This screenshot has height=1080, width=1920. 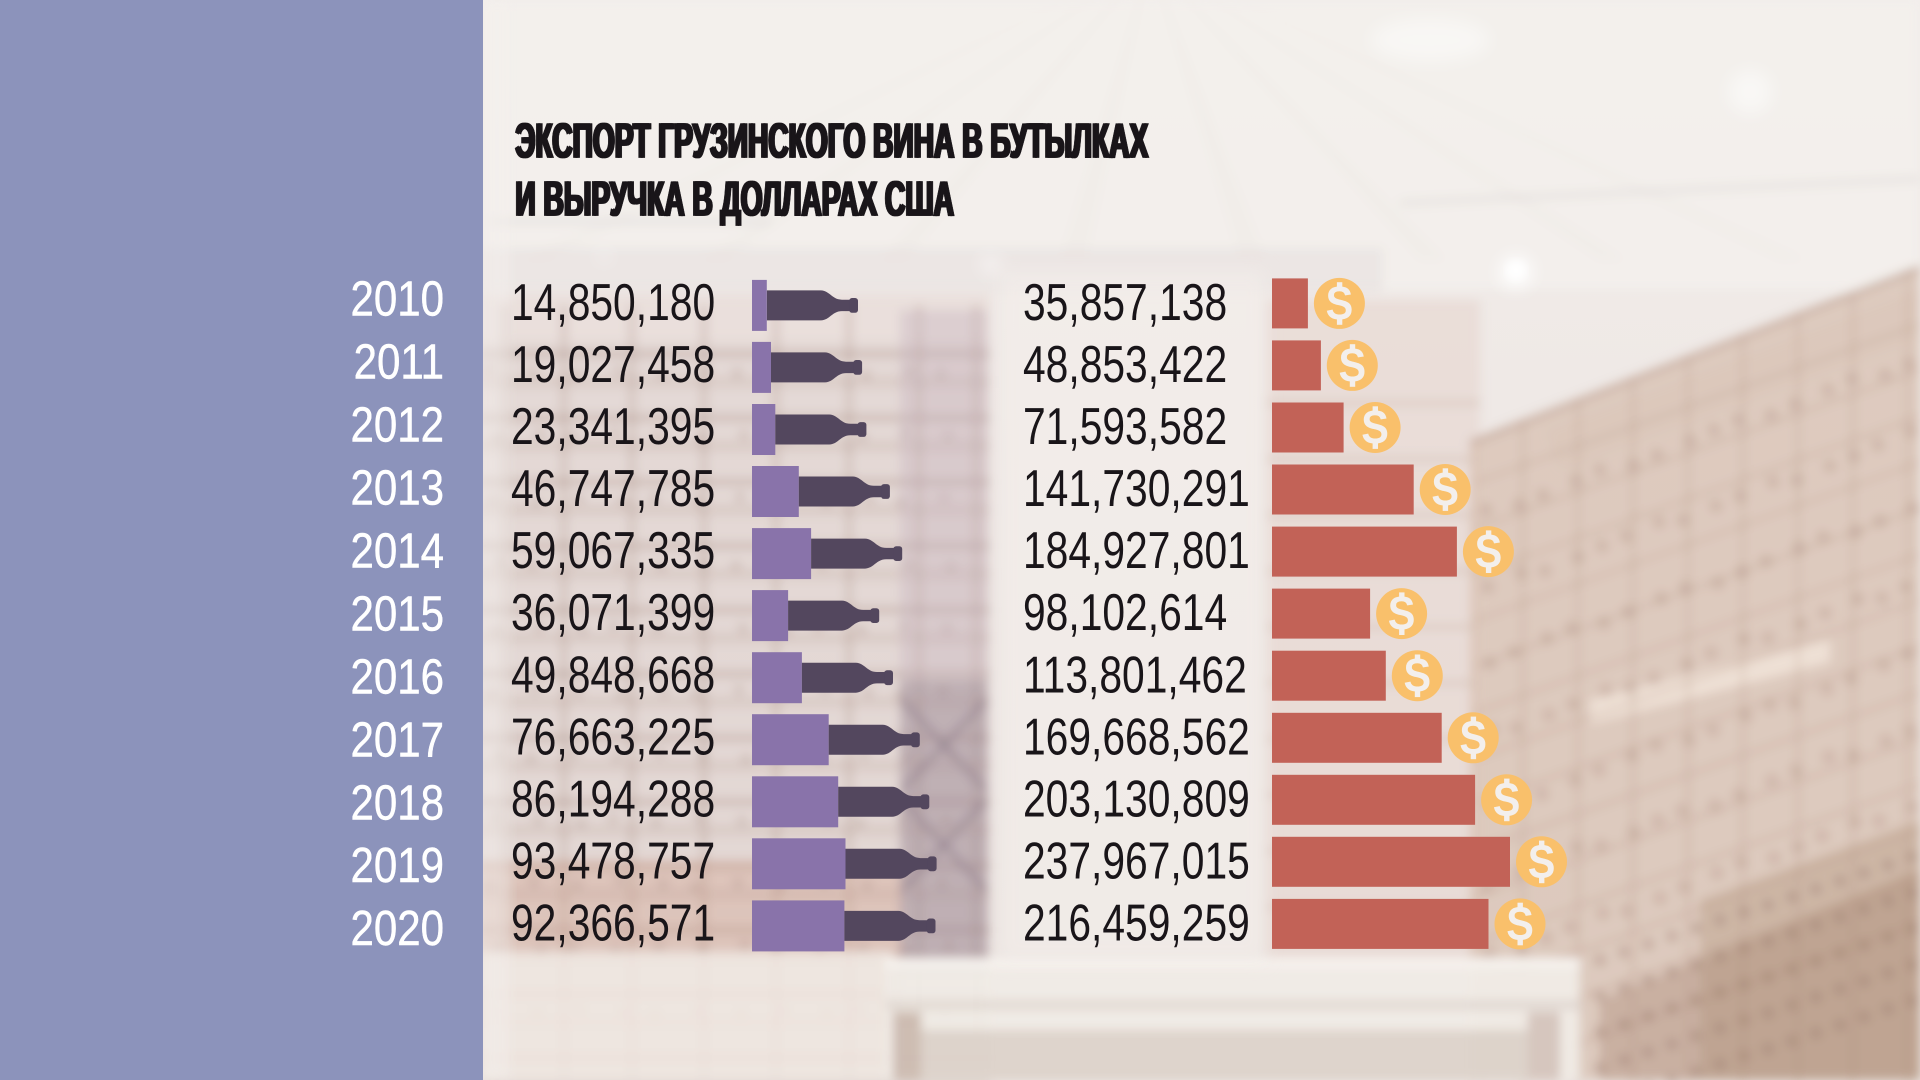 What do you see at coordinates (397, 928) in the screenshot?
I see `svg-text: 2020` at bounding box center [397, 928].